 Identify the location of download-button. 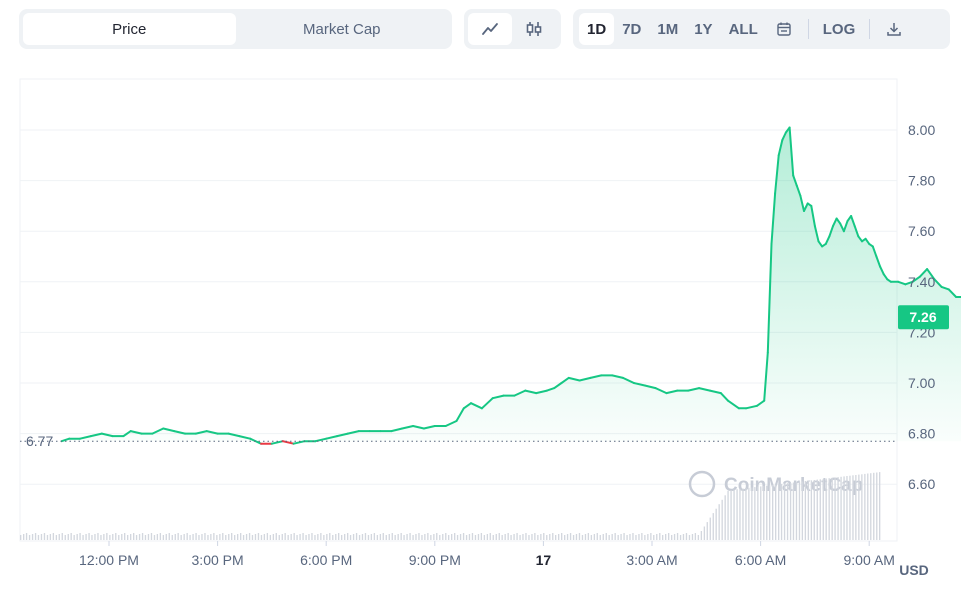
(894, 29).